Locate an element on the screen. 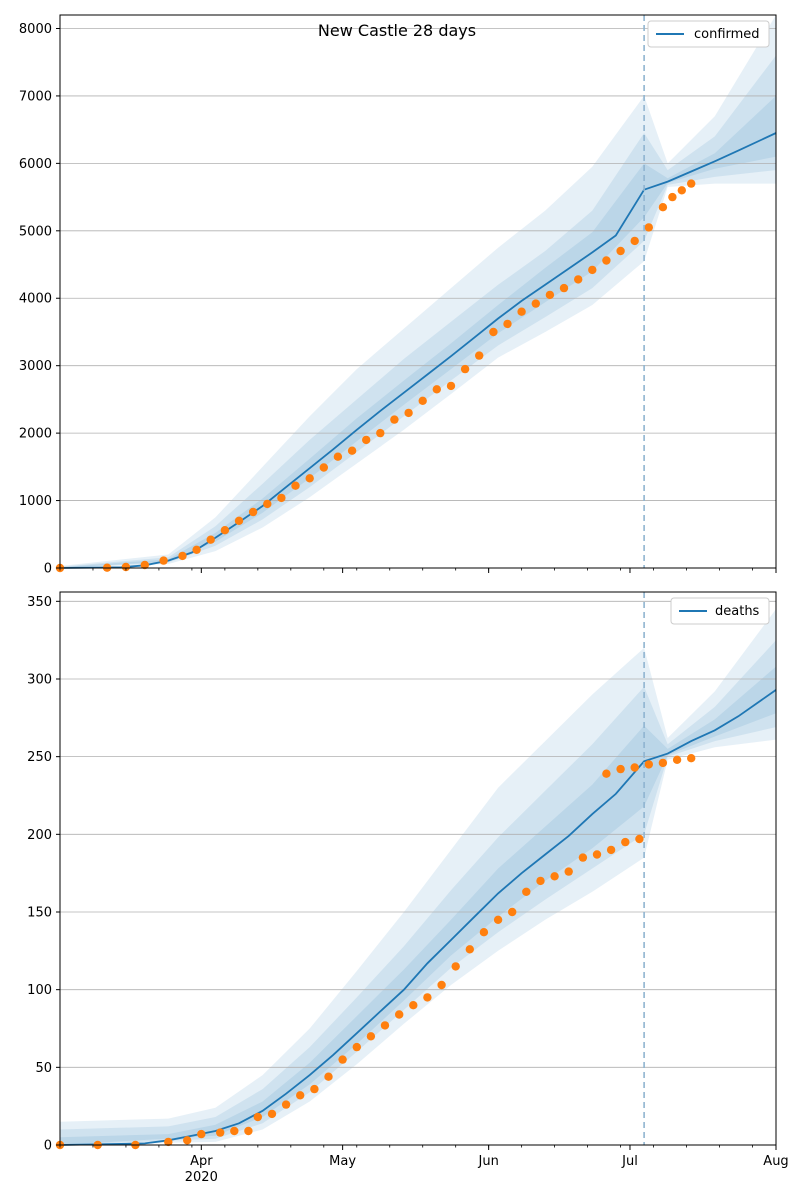 The height and width of the screenshot is (1200, 800). confirmed-legend-box is located at coordinates (708, 34).